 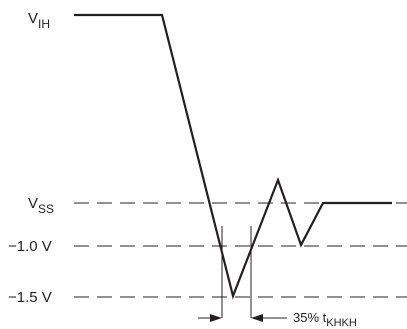 What do you see at coordinates (46, 209) in the screenshot?
I see `vss-label-sub: SS` at bounding box center [46, 209].